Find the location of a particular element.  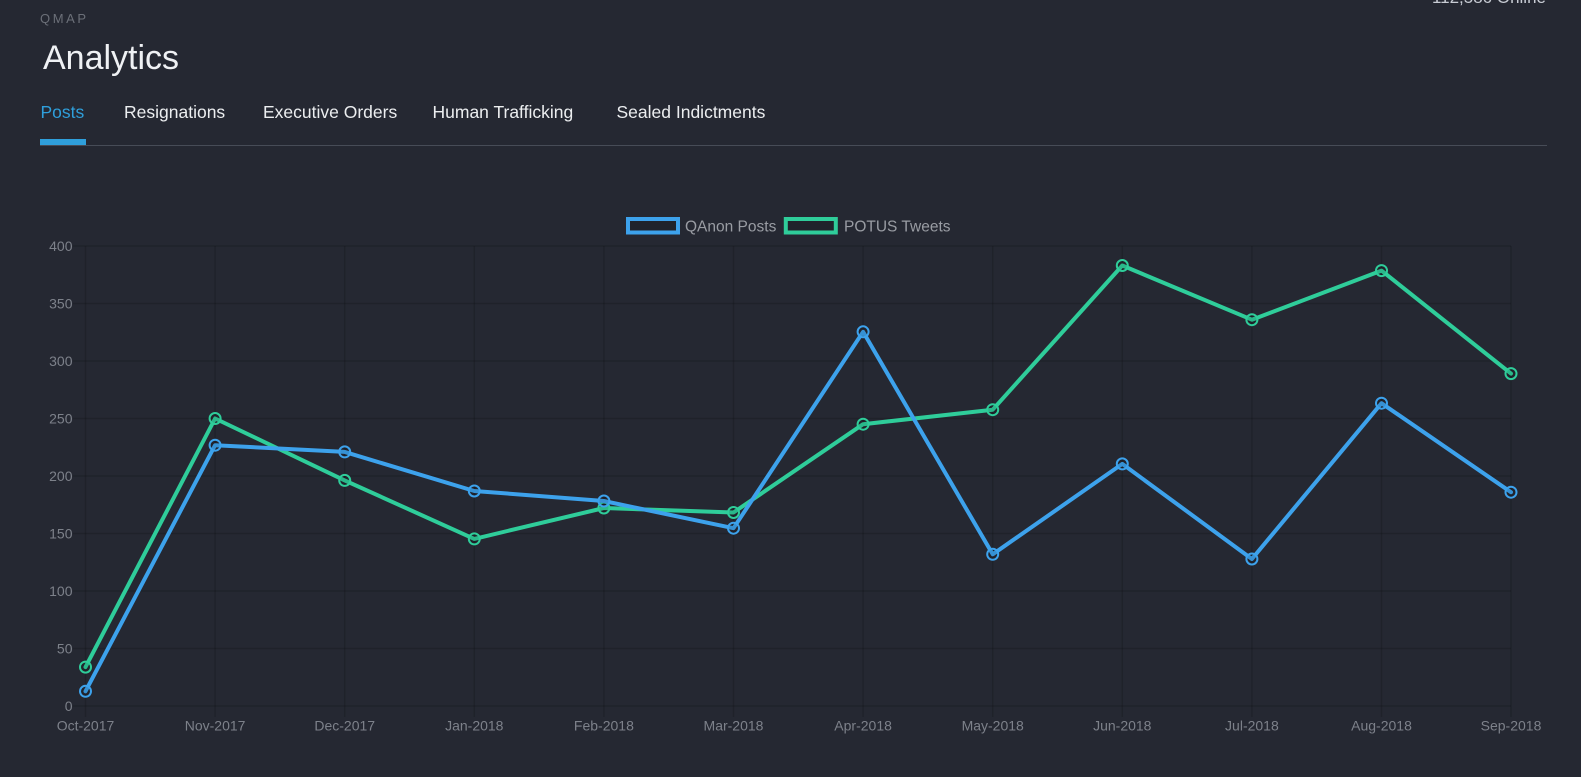

svg-text: 0 is located at coordinates (69, 706).